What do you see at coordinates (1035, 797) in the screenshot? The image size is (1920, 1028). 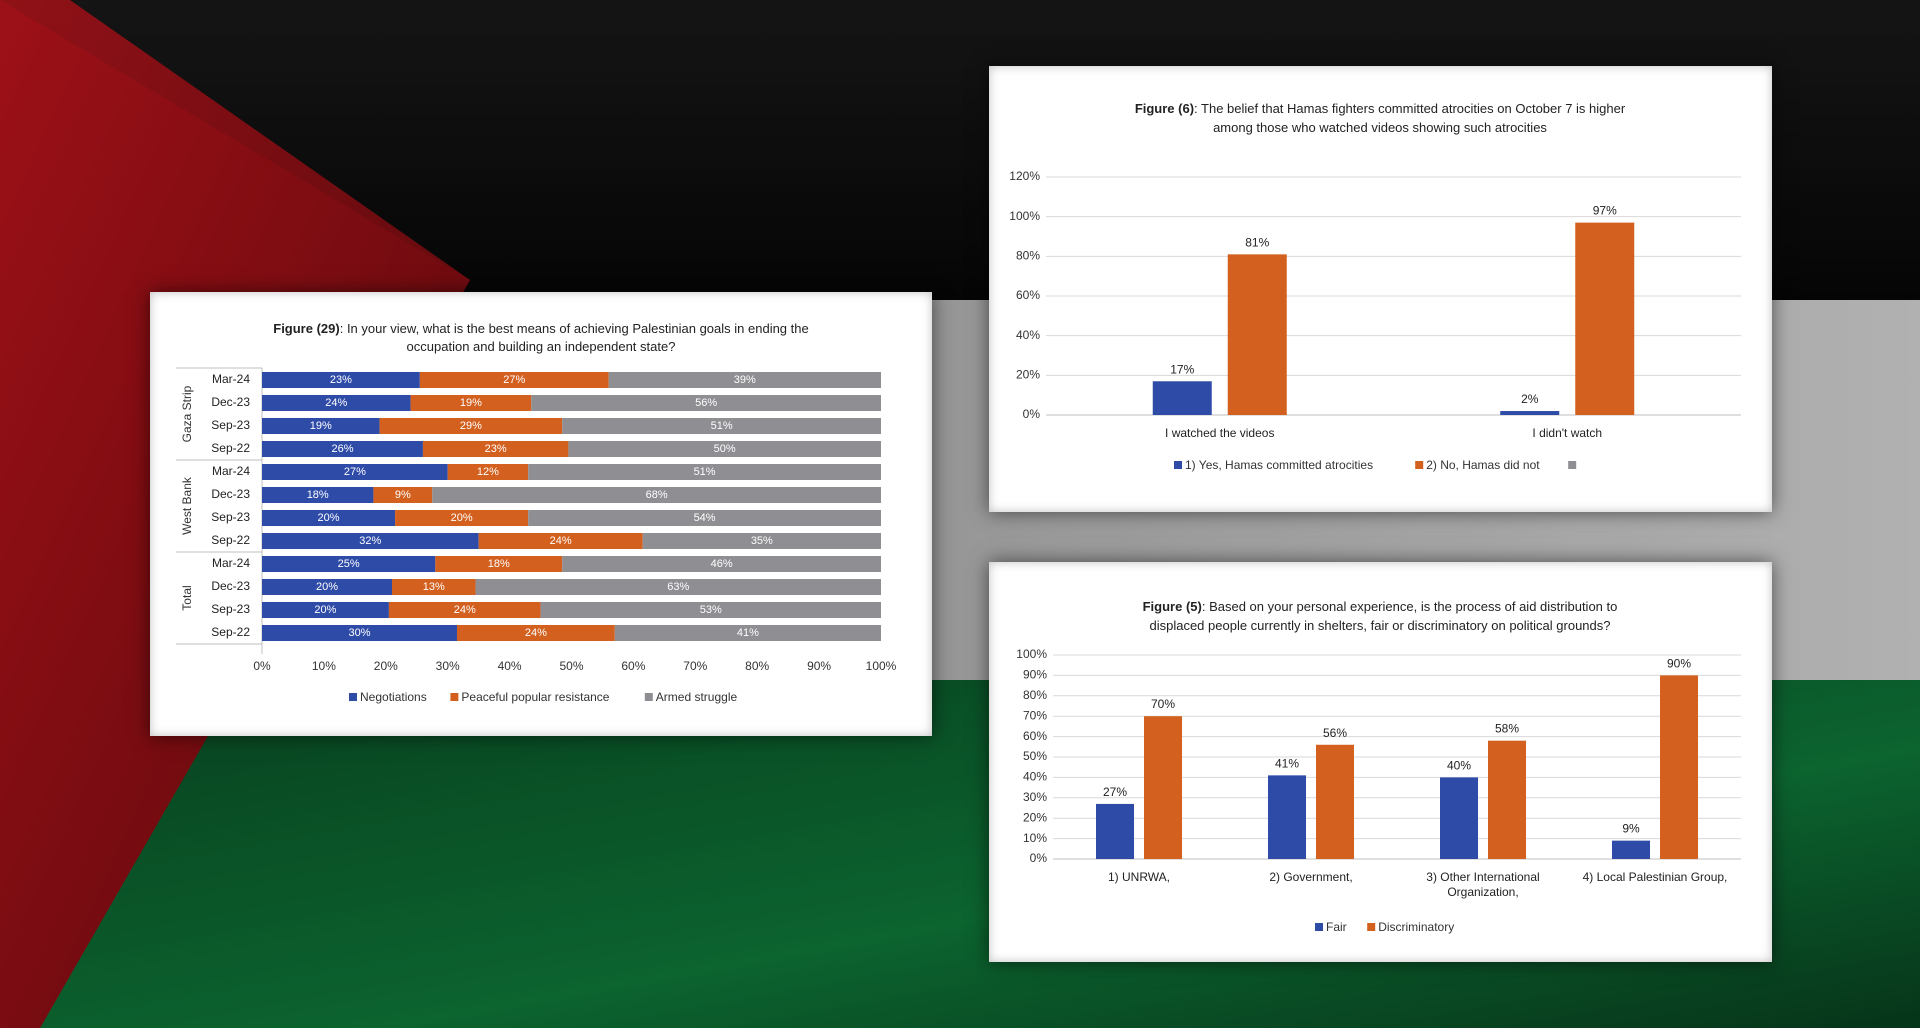 I see `f5-y-tick-label: 30%` at bounding box center [1035, 797].